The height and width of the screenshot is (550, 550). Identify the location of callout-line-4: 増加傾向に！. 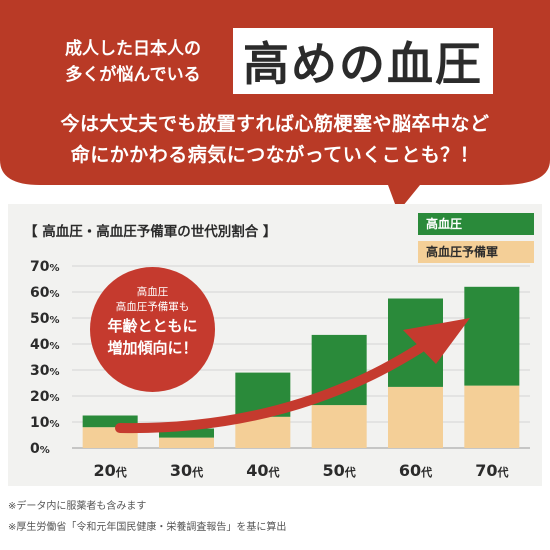
(152, 348).